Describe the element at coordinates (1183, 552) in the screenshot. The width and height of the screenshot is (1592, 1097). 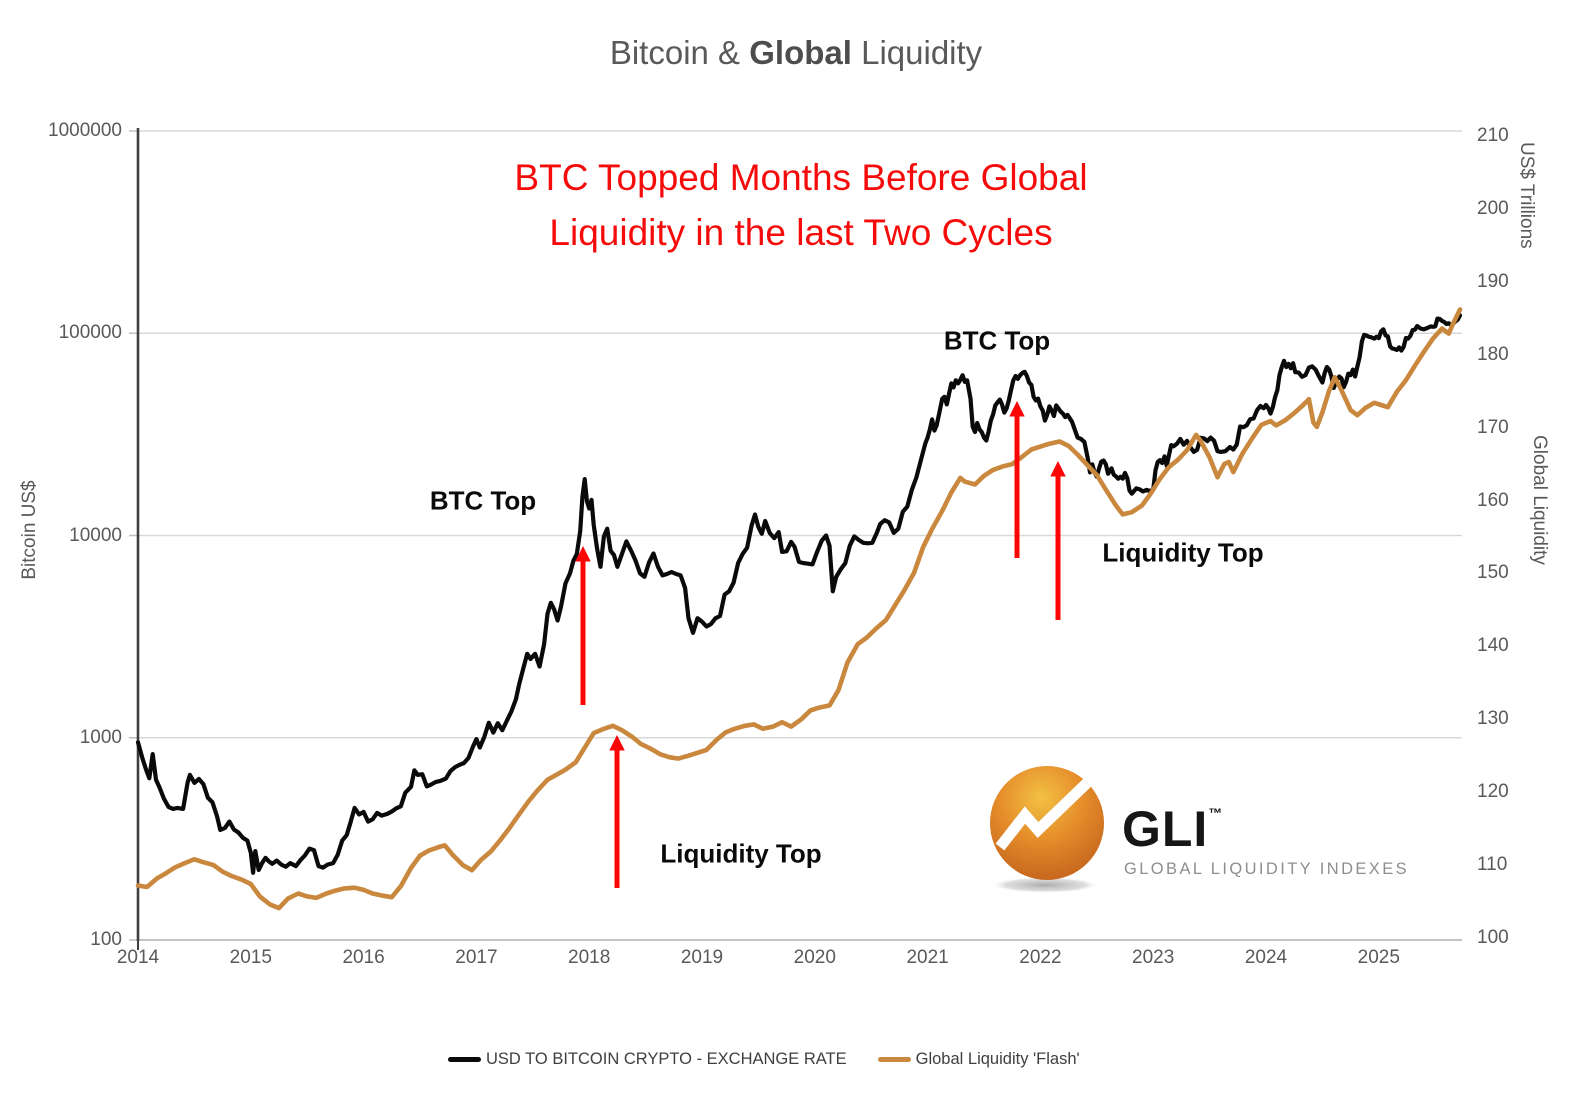
I see `annotation-liquidity-top-2022: Liquidity Top` at that location.